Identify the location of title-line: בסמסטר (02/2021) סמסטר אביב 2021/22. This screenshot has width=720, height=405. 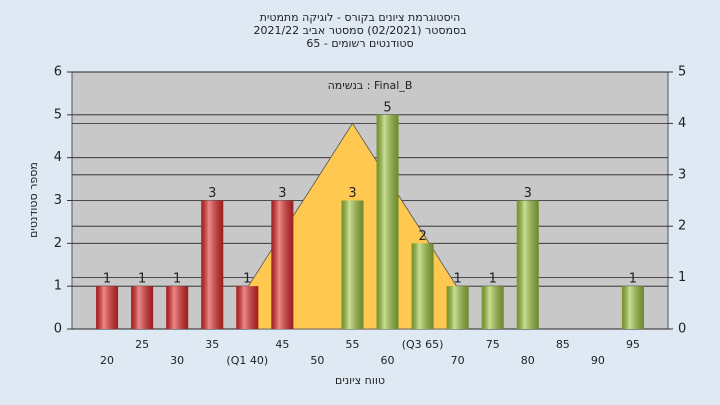
(359, 30).